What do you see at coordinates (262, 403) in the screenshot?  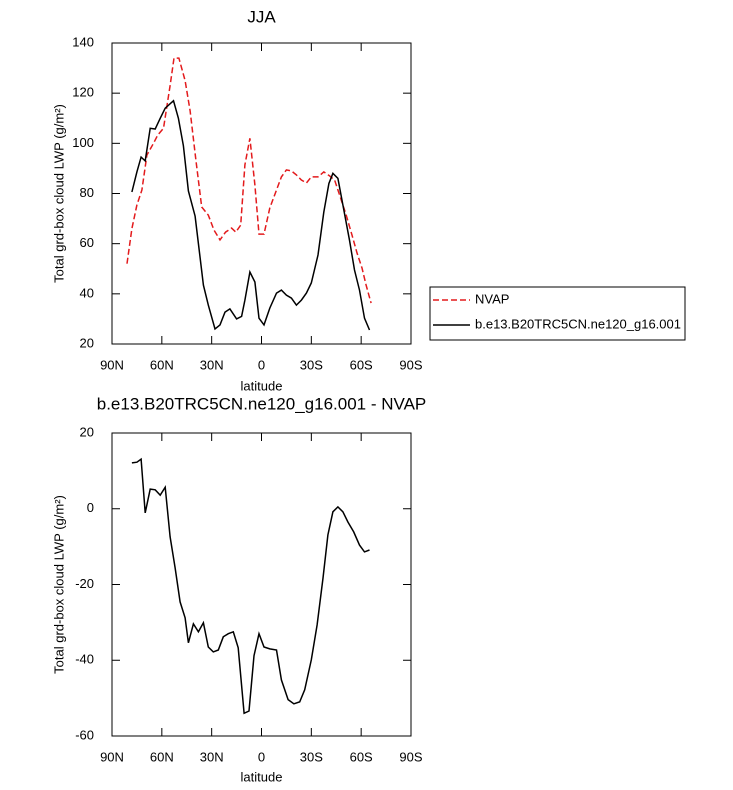 I see `chart-title: b.e13.B20TRC5CN.ne120_g16.001 - NVAP` at bounding box center [262, 403].